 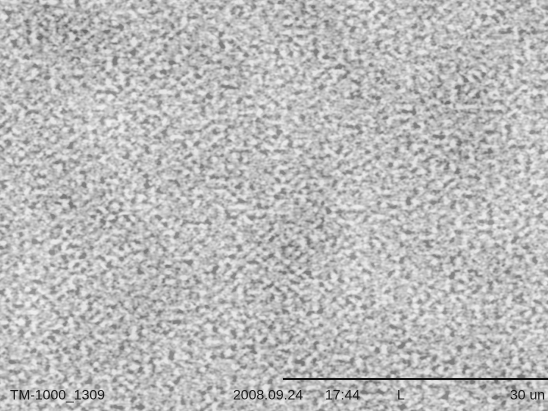 I want to click on date: 2008.09.24, so click(x=268, y=395).